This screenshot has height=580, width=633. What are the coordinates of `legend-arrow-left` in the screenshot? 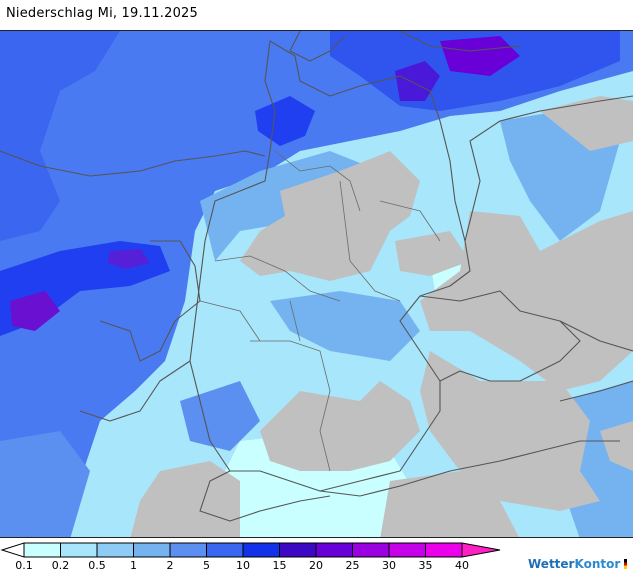 It's located at (12, 550).